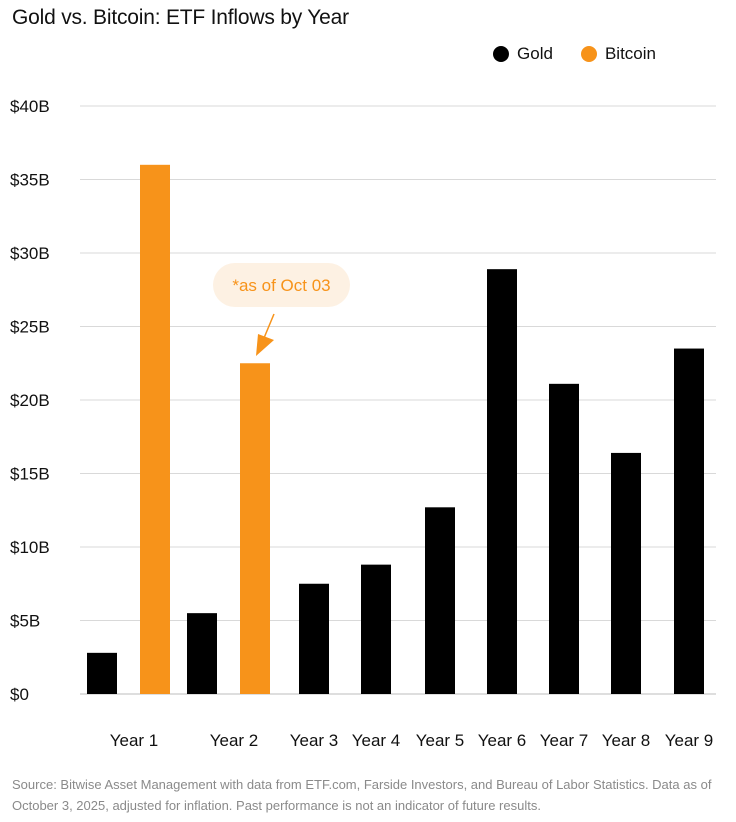 This screenshot has height=822, width=736. I want to click on legend-item-gold: Gold, so click(523, 54).